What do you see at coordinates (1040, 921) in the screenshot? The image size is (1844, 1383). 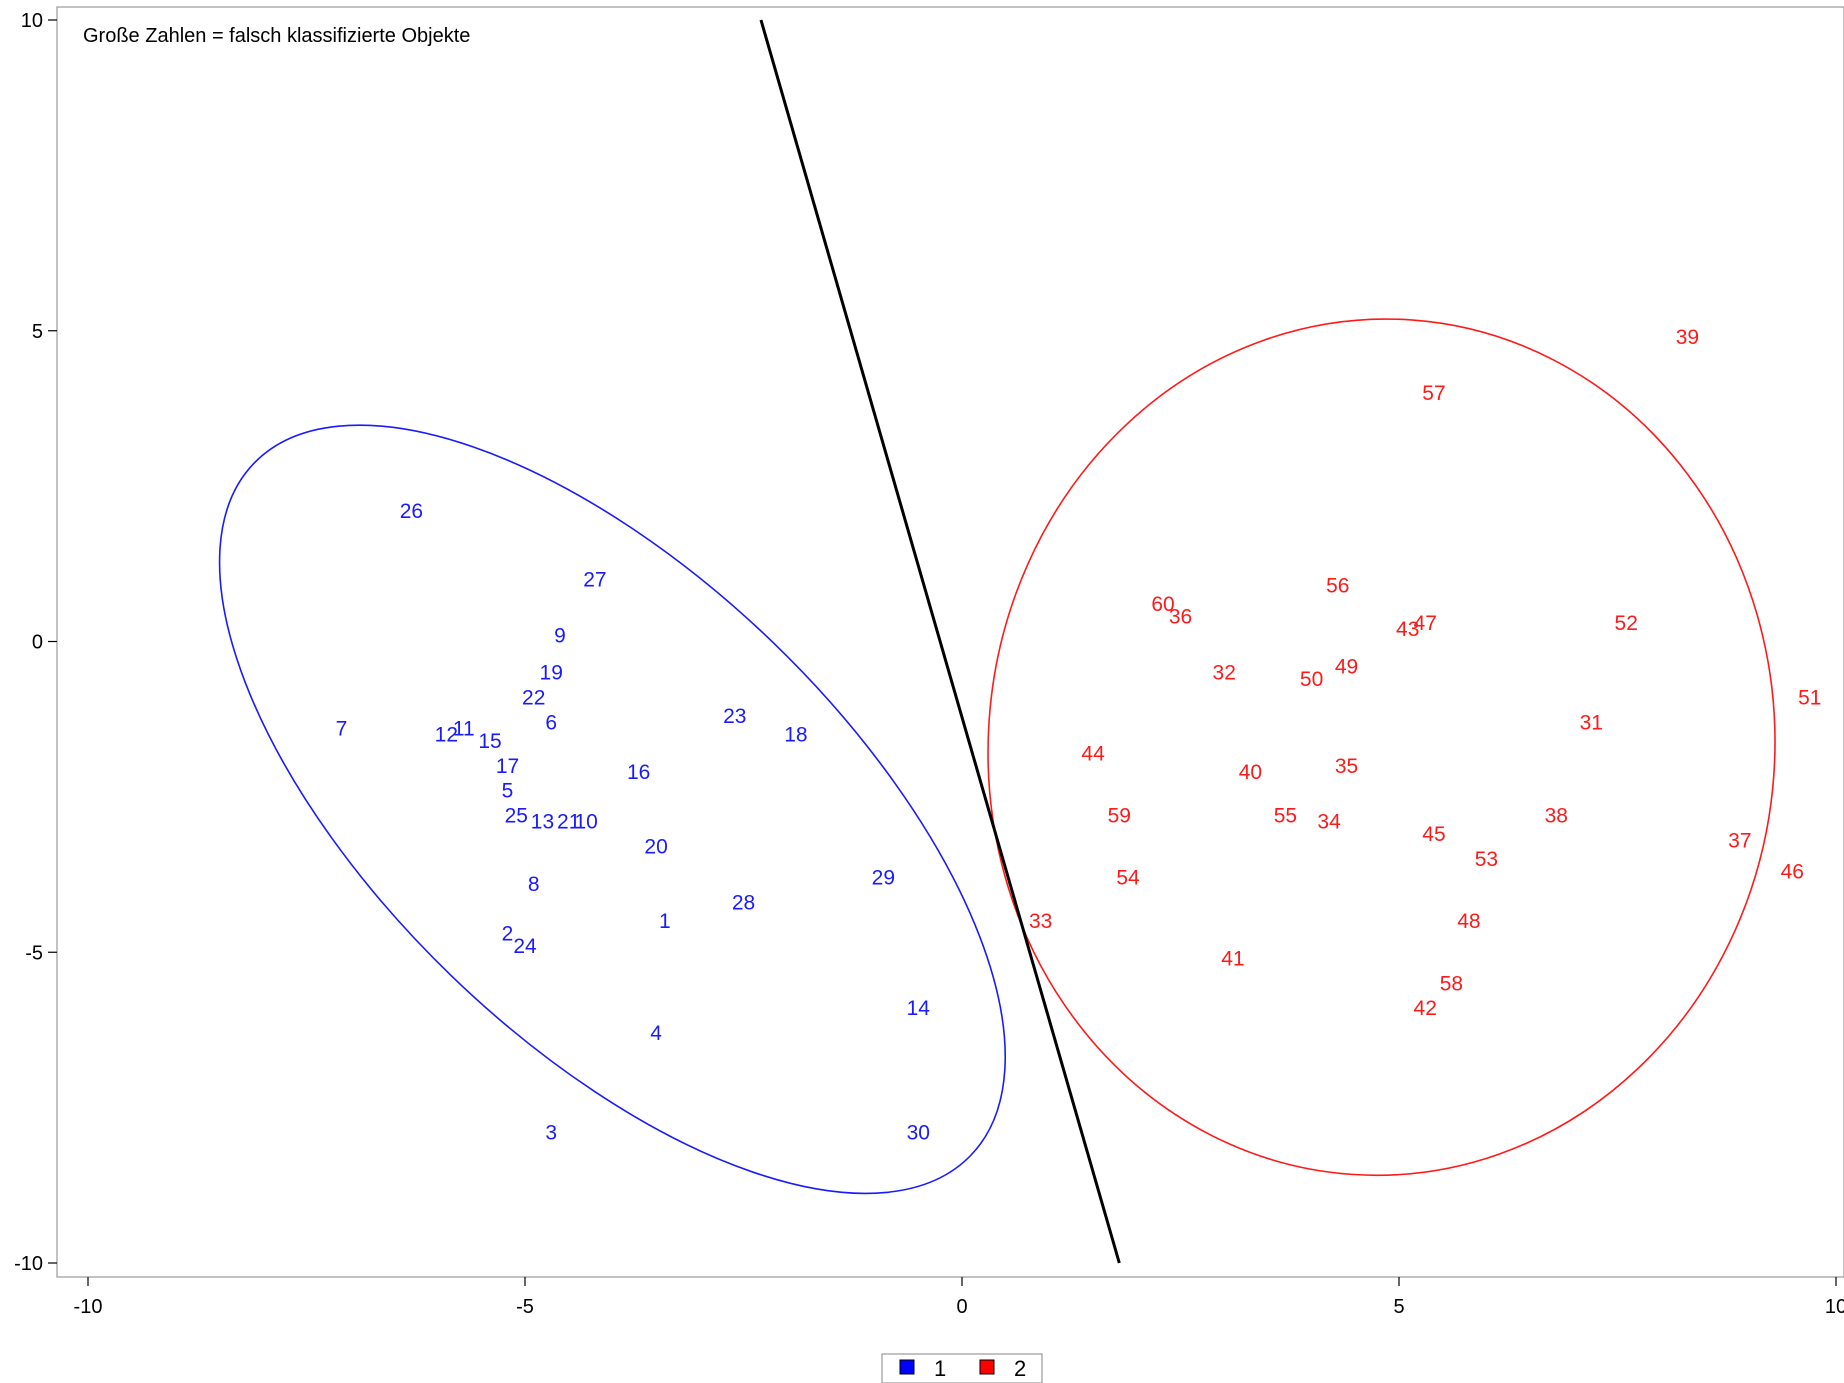 I see `point-label-33: 33` at bounding box center [1040, 921].